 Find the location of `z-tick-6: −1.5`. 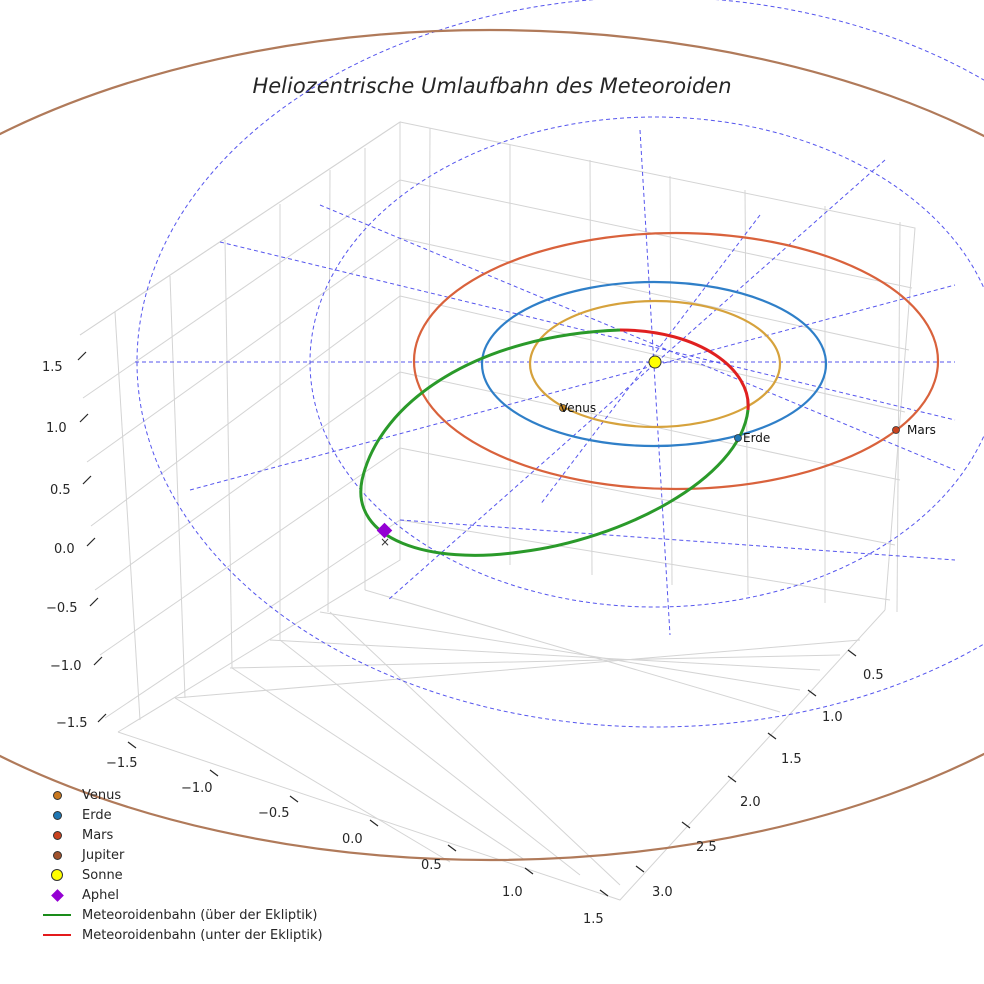

z-tick-6: −1.5 is located at coordinates (72, 723).